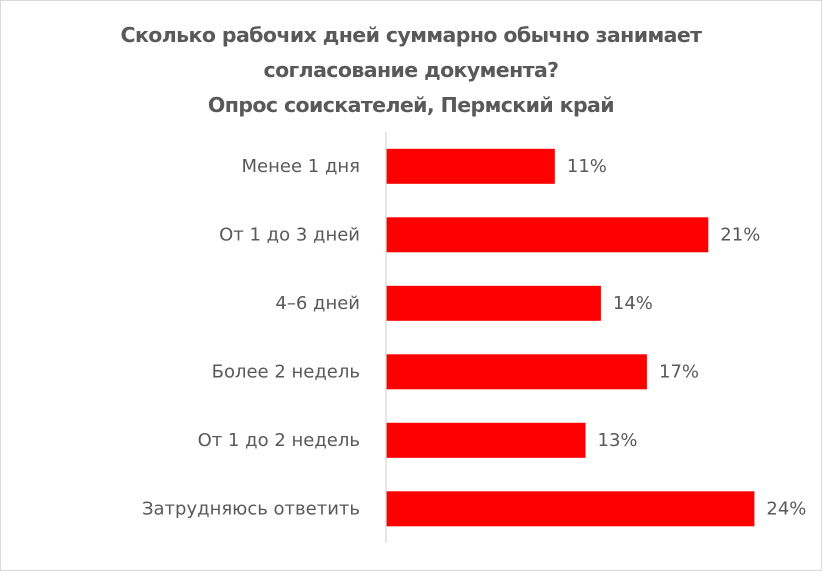 The height and width of the screenshot is (571, 822). What do you see at coordinates (786, 508) in the screenshot?
I see `data-label-5: 24%` at bounding box center [786, 508].